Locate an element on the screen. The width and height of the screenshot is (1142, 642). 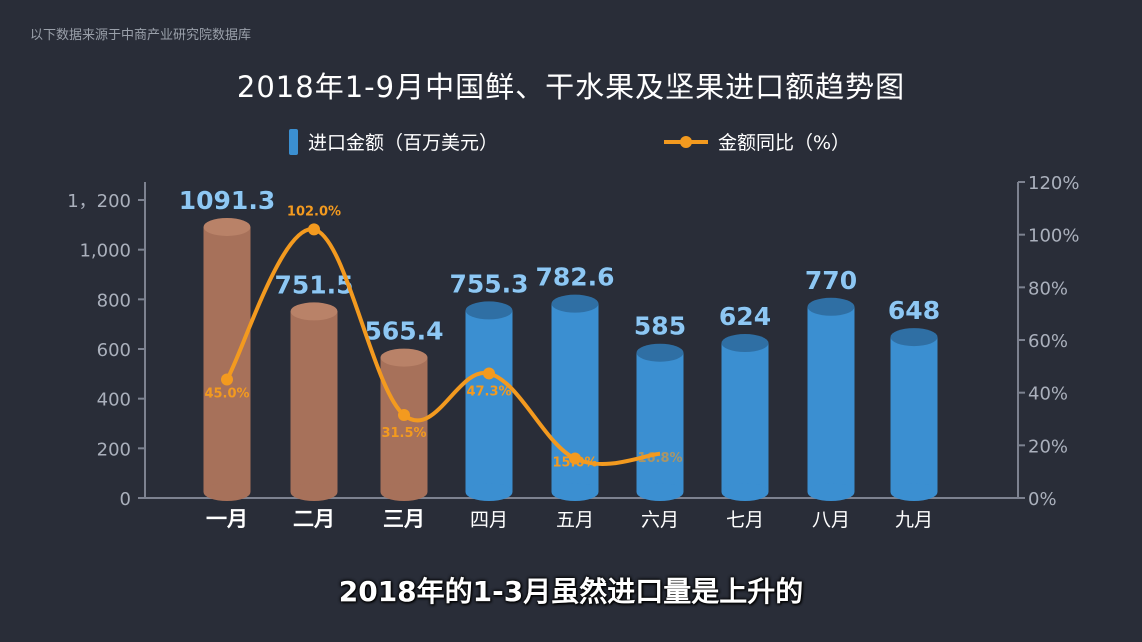
x-category-label: 三月 is located at coordinates (404, 519).